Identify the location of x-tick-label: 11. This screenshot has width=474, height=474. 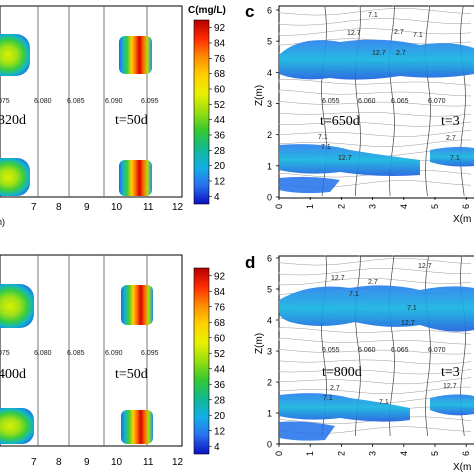
(148, 462).